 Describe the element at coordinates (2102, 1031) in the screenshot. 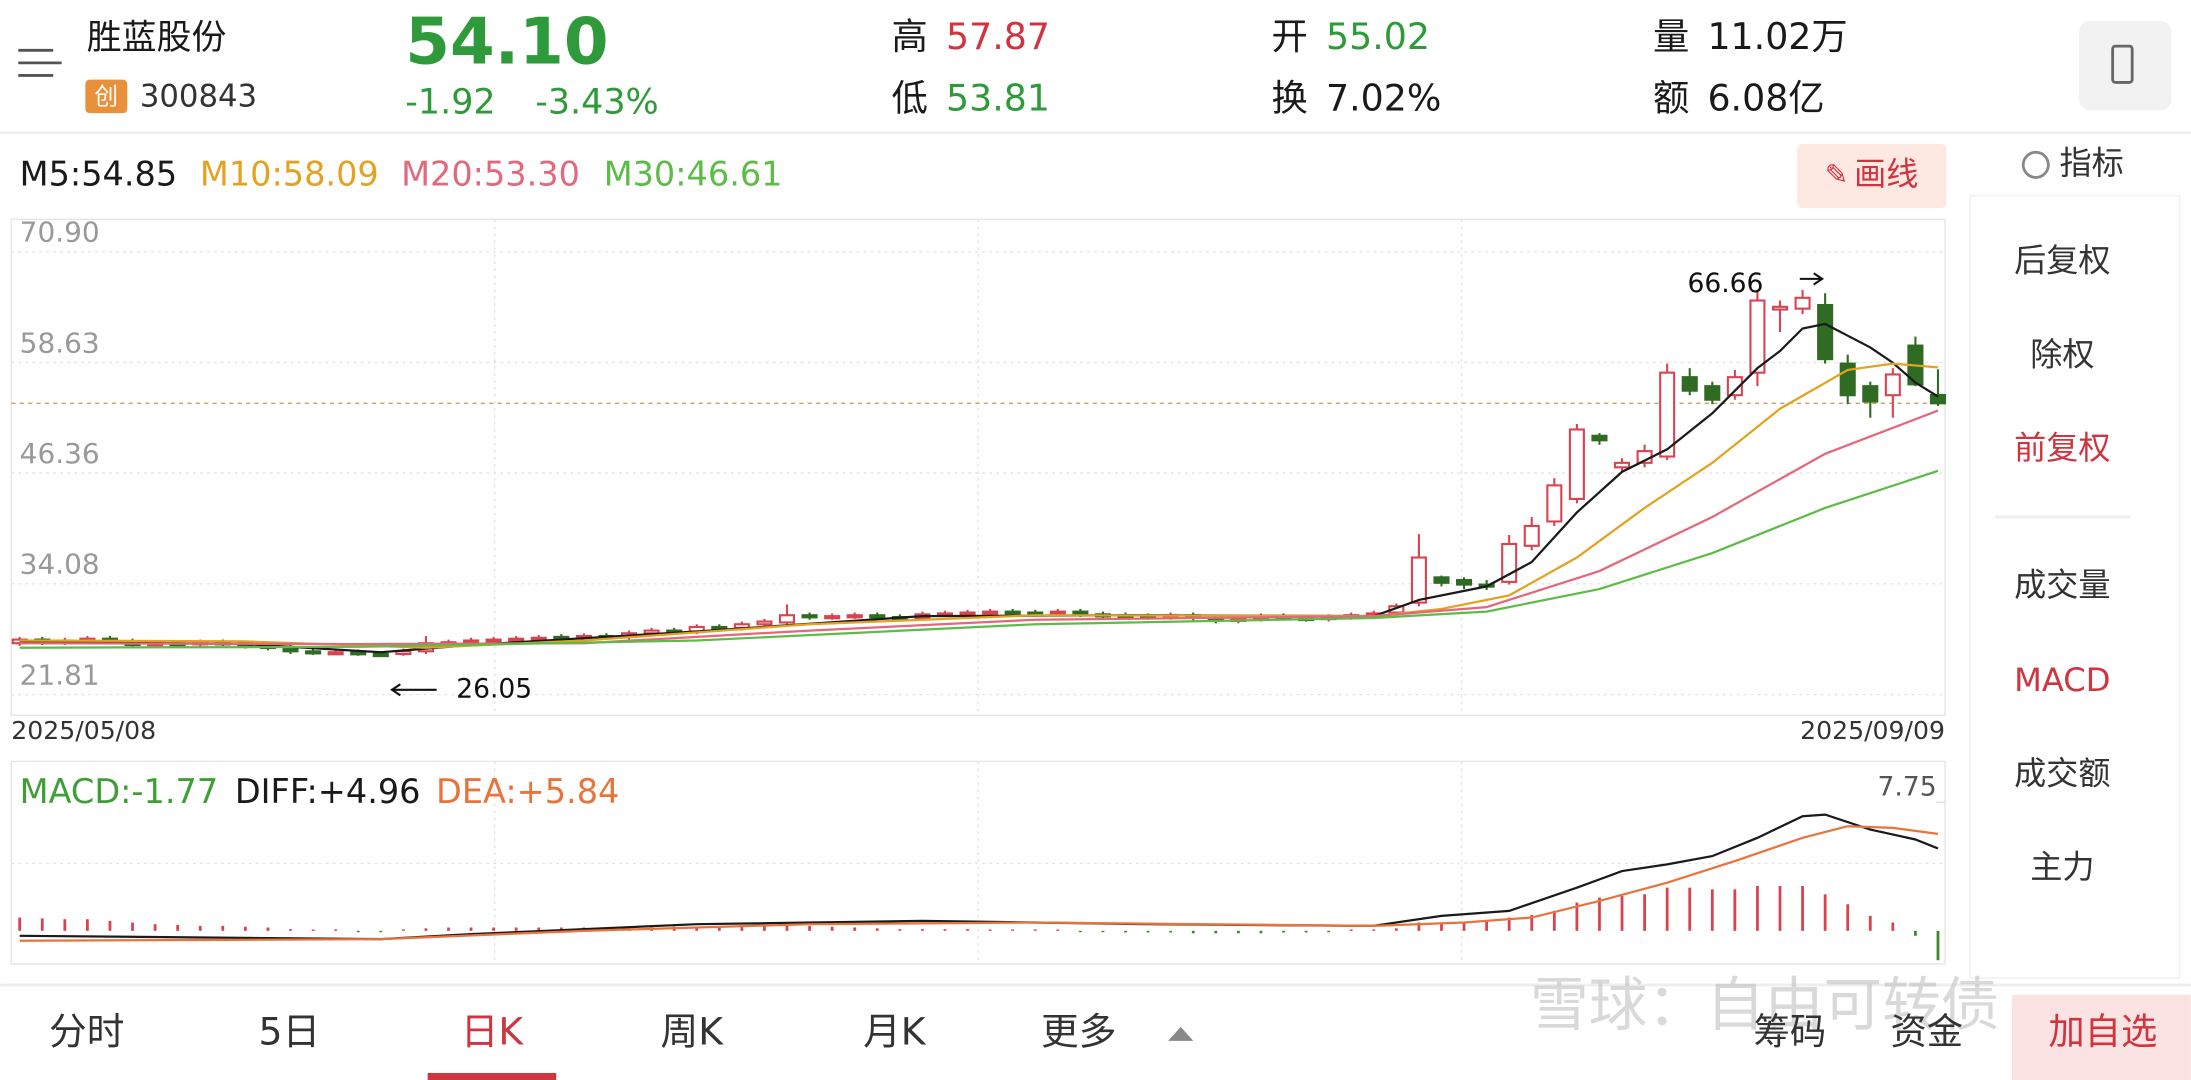

I see `bottom-button: 加自选` at that location.